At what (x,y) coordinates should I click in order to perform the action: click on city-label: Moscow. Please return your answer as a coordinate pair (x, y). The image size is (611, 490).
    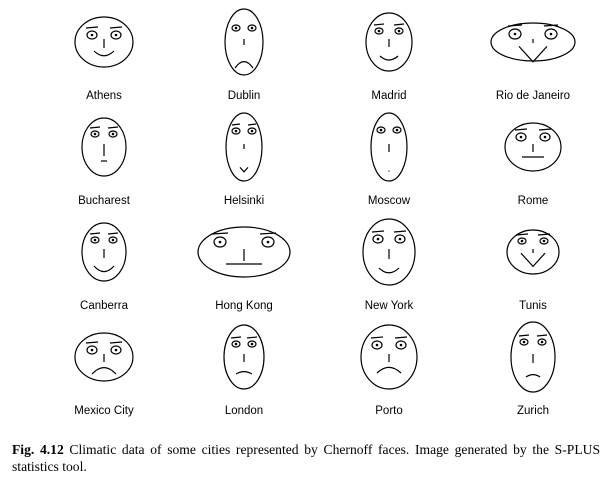
    Looking at the image, I should click on (389, 201).